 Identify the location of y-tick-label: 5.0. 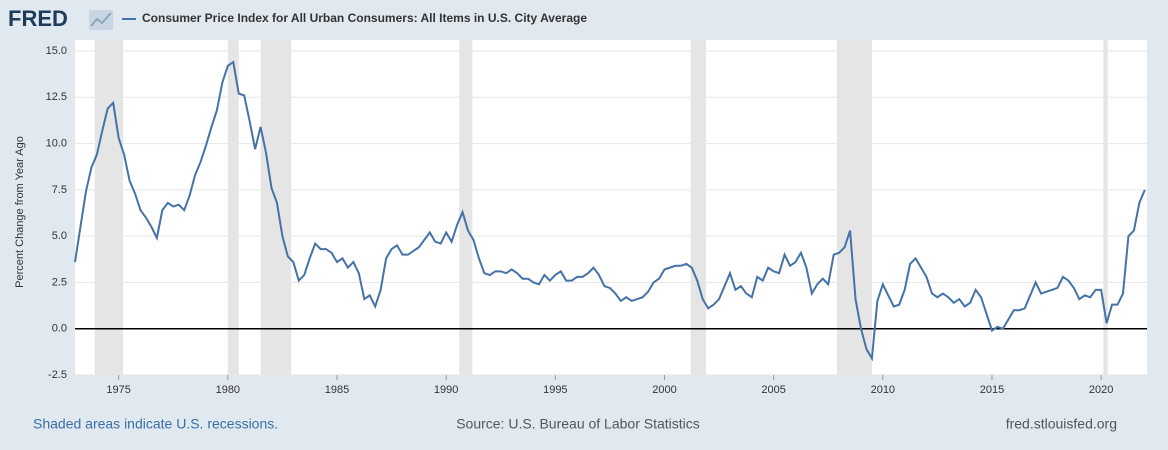
(59, 236).